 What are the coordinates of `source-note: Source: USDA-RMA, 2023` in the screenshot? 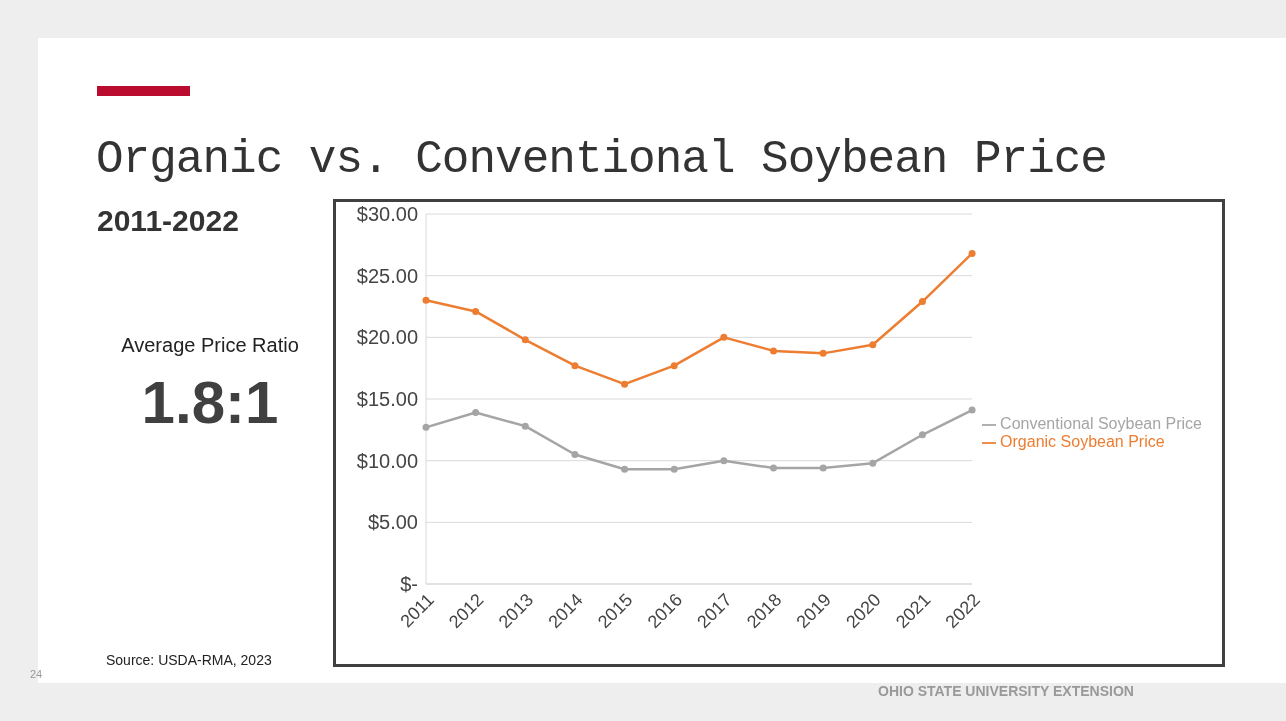 It's located at (189, 660).